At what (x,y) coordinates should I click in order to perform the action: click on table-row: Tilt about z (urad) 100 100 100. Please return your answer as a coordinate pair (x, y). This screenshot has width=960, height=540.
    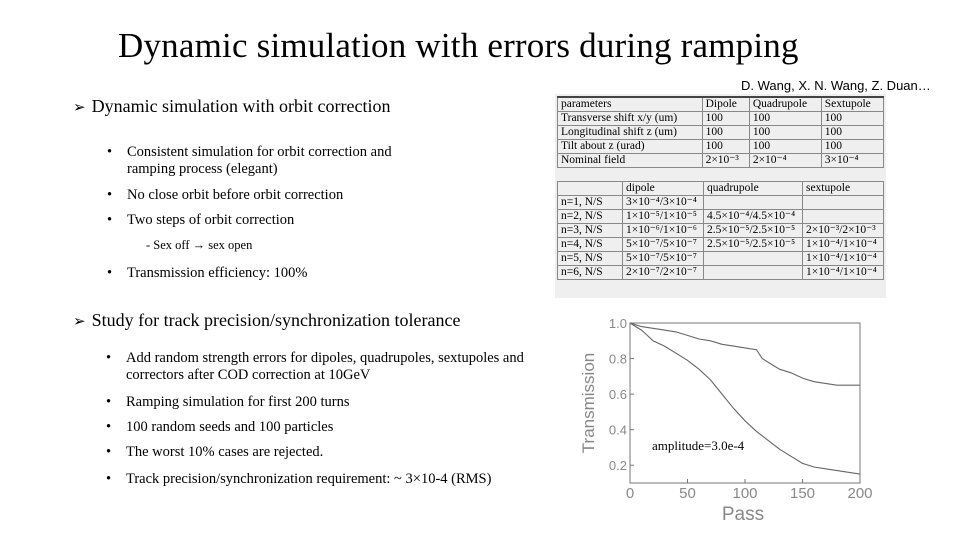
    Looking at the image, I should click on (721, 146).